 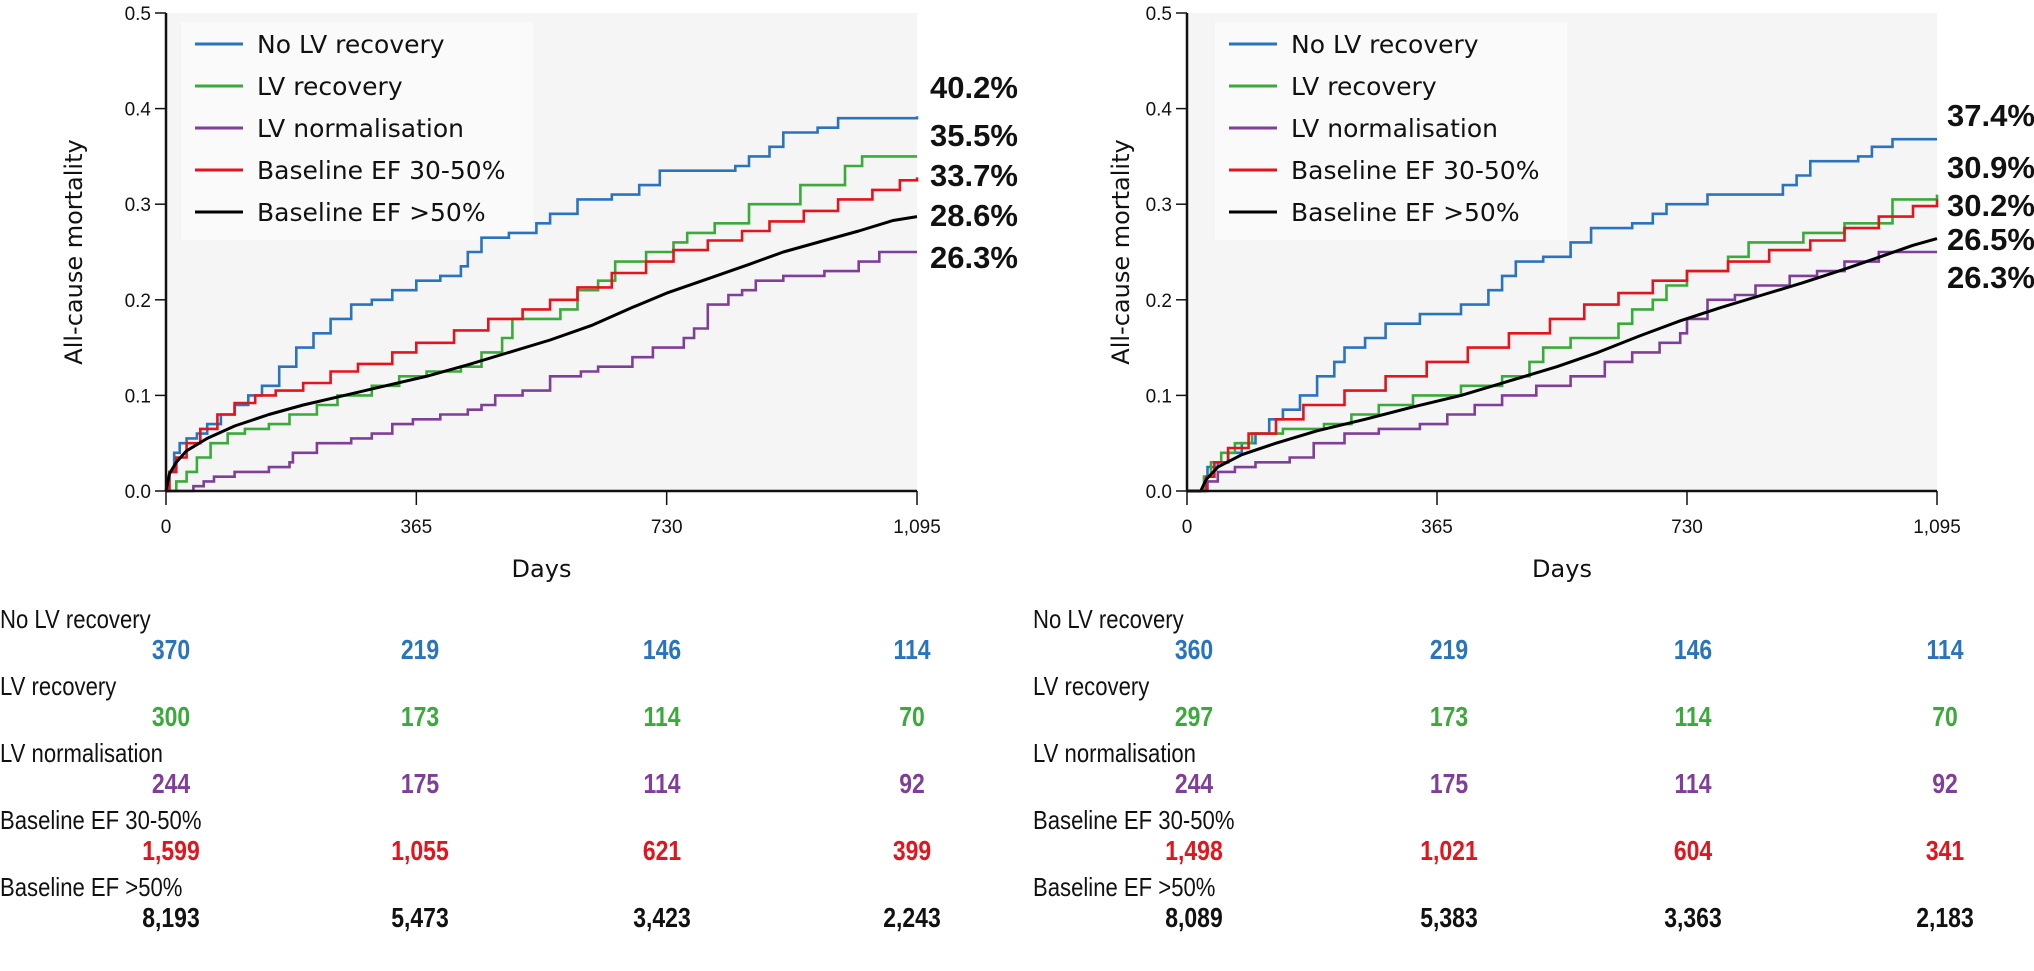 I want to click on risk-count: 5,383, so click(x=1449, y=917).